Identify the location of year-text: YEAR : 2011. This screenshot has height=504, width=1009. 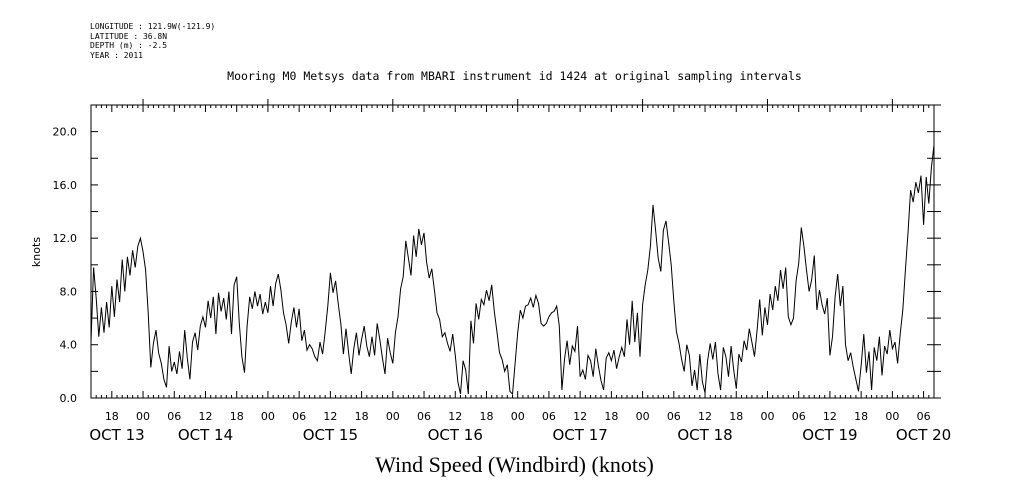
(116, 55).